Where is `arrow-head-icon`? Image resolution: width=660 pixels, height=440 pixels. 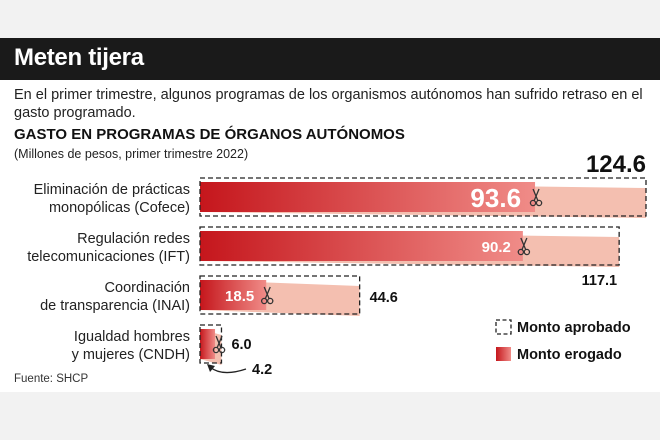 arrow-head-icon is located at coordinates (211, 368).